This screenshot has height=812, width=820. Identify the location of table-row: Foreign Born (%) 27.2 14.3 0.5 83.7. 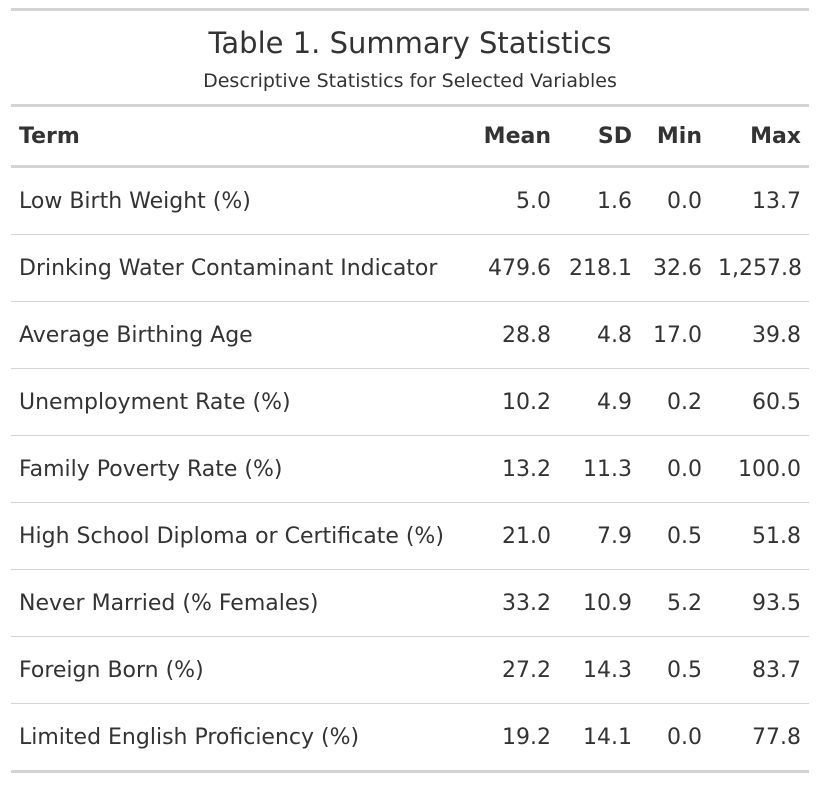
(410, 670).